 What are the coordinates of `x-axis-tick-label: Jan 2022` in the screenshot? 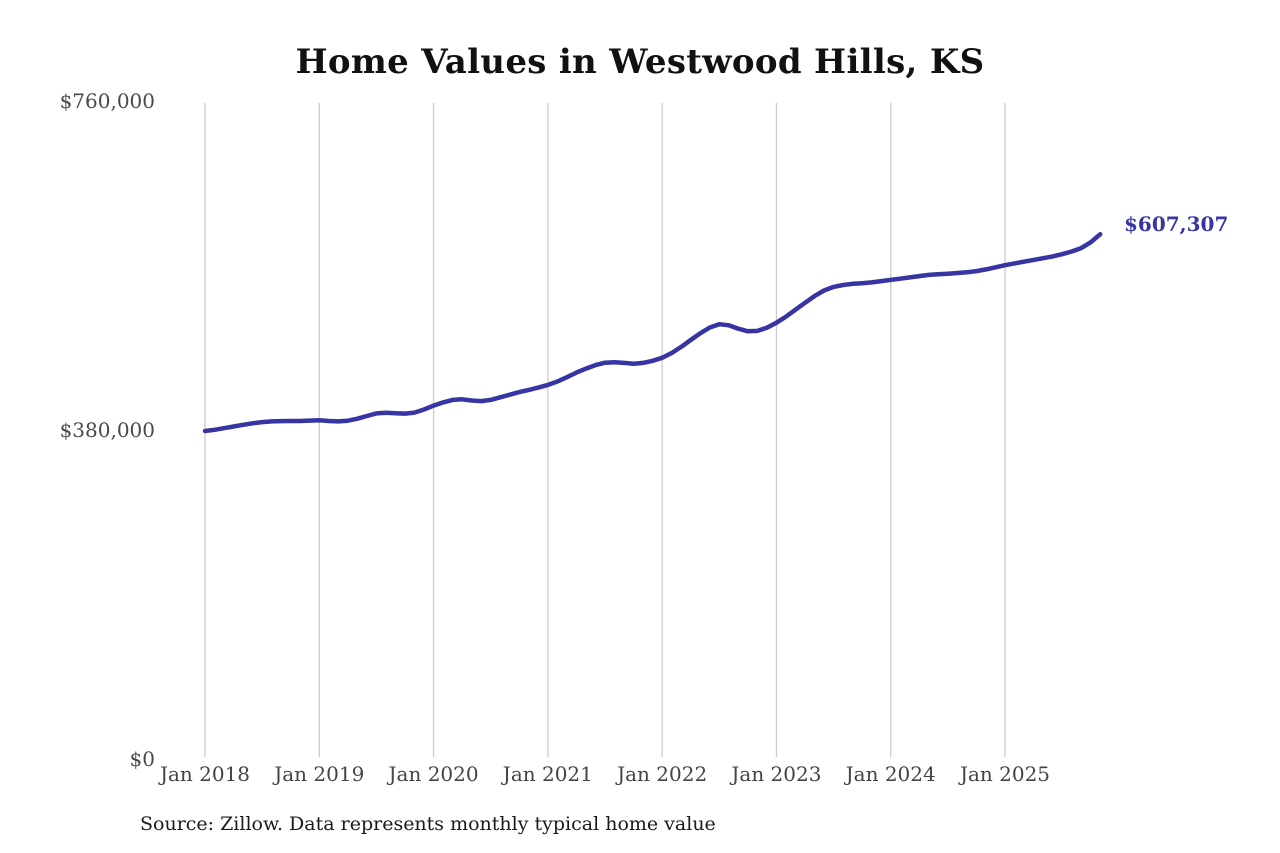 It's located at (662, 774).